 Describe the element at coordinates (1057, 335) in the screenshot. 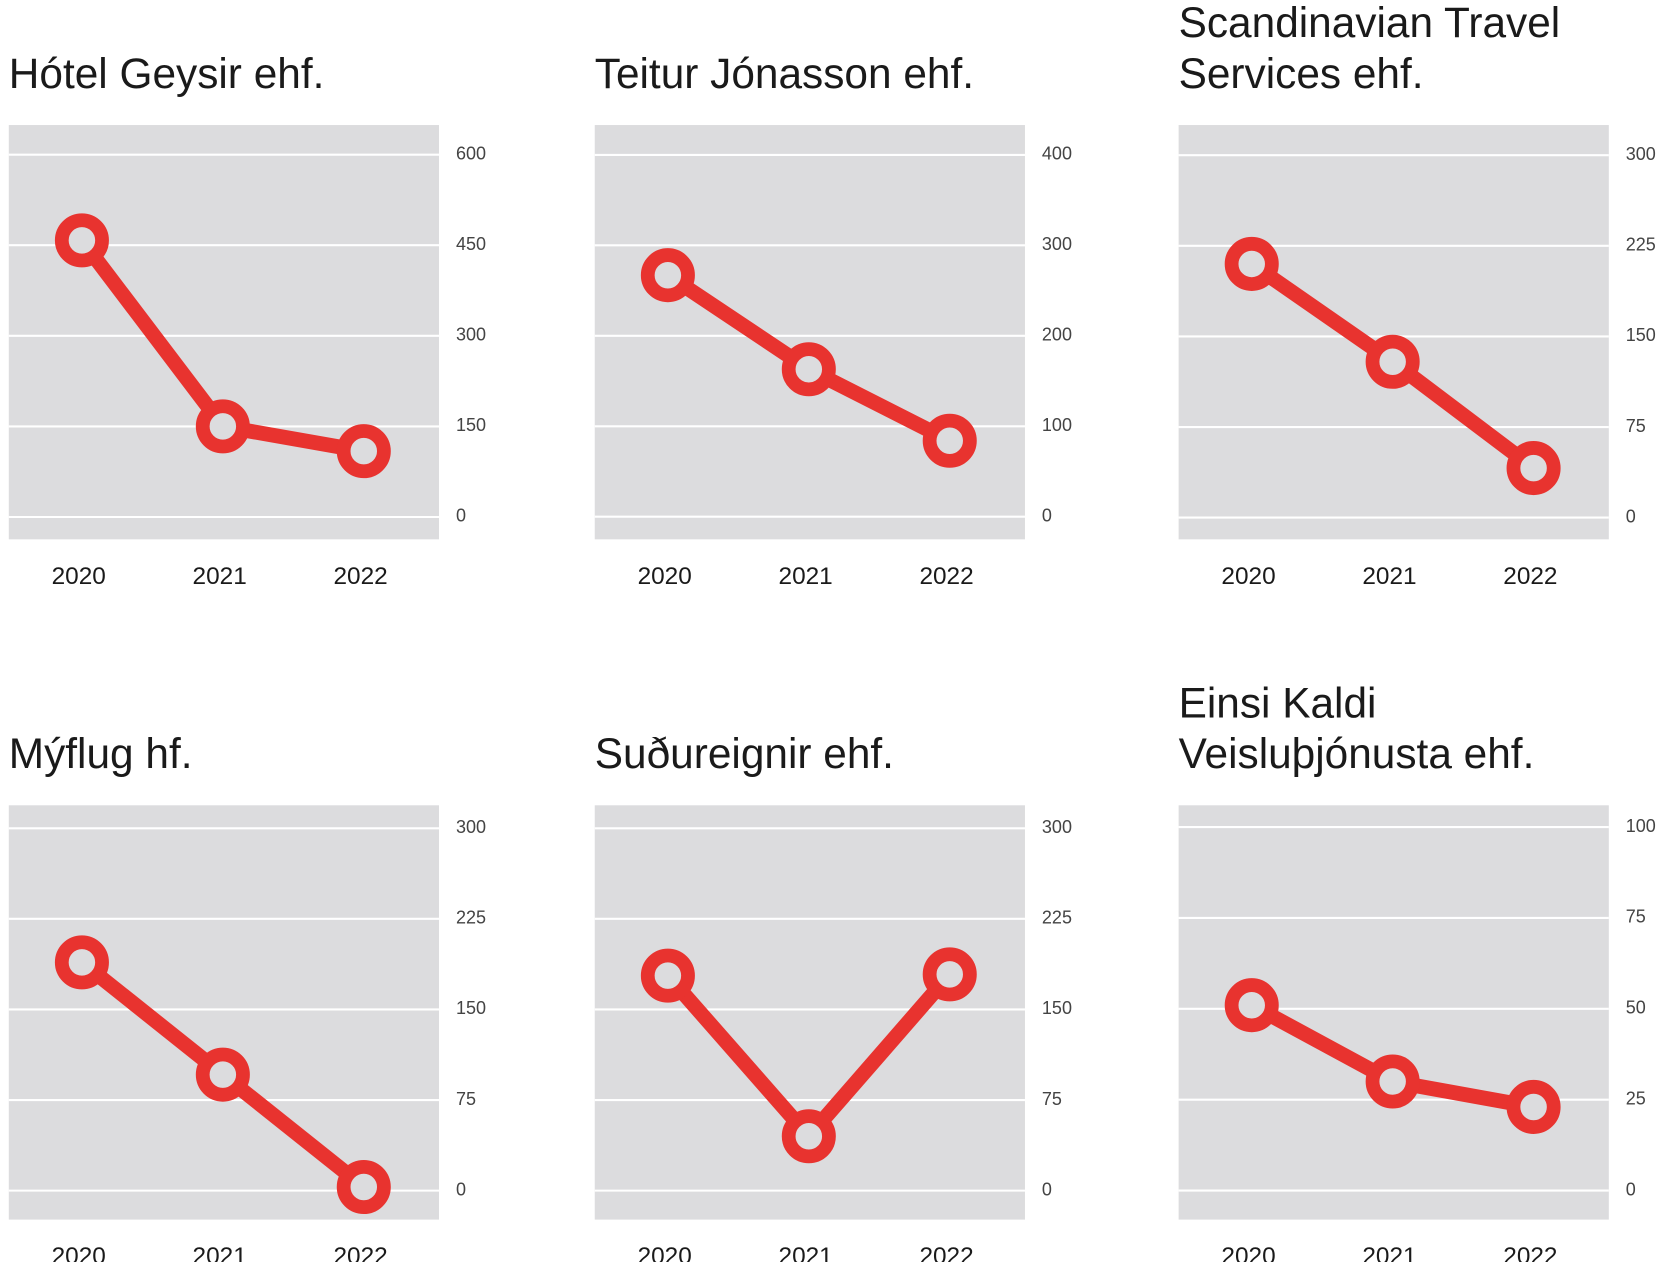

I see `y-tick-label: 200` at that location.